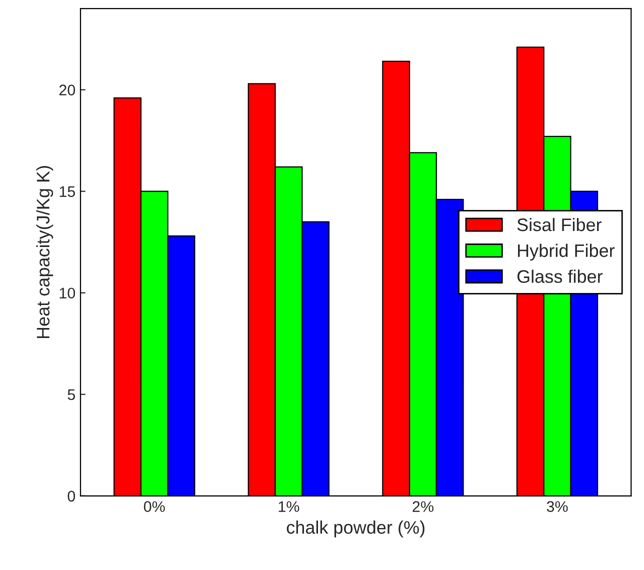  What do you see at coordinates (72, 496) in the screenshot?
I see `y-tick-label: 0` at bounding box center [72, 496].